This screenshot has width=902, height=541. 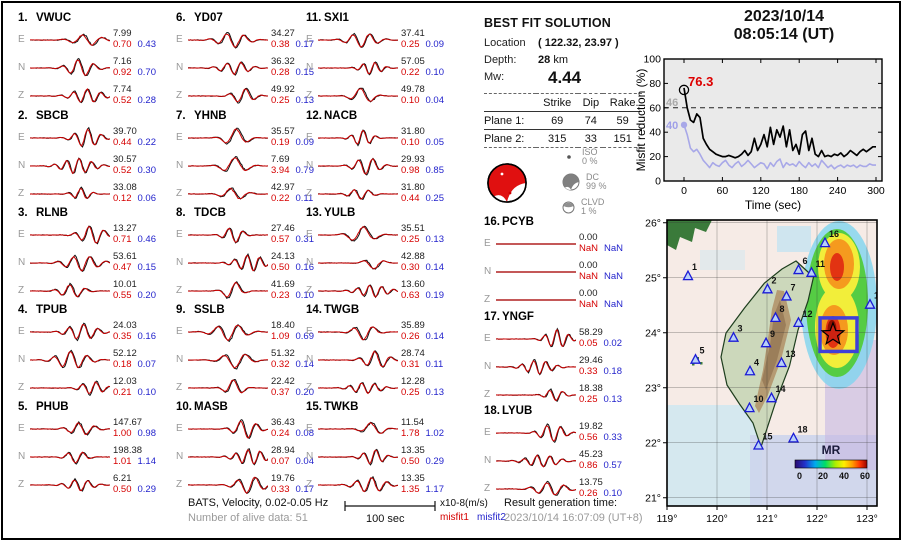 I want to click on misfit2-value: 0.22, so click(x=147, y=142).